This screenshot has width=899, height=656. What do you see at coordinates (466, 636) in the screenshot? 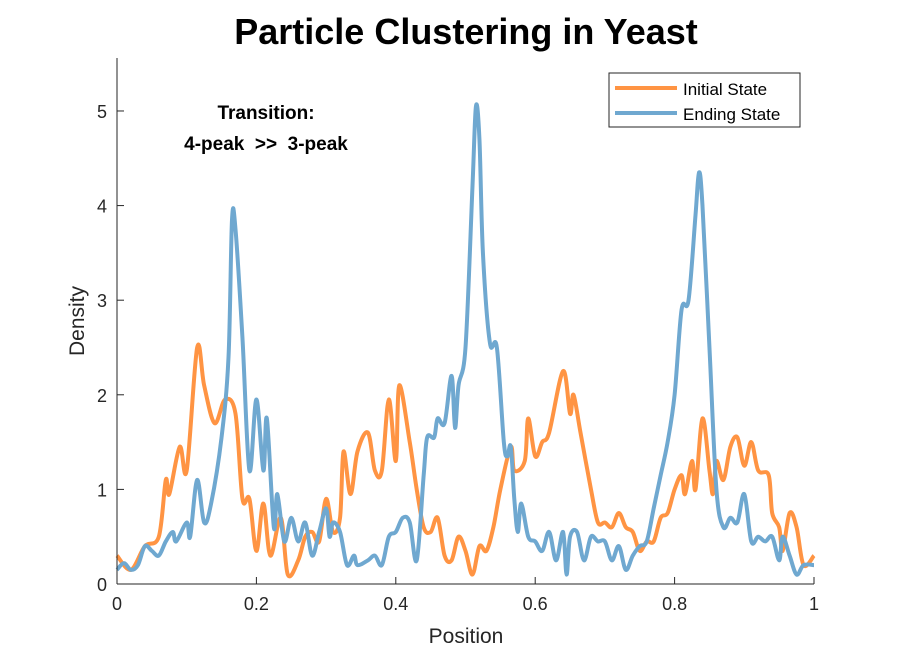
I see `x-axis-label: Position` at bounding box center [466, 636].